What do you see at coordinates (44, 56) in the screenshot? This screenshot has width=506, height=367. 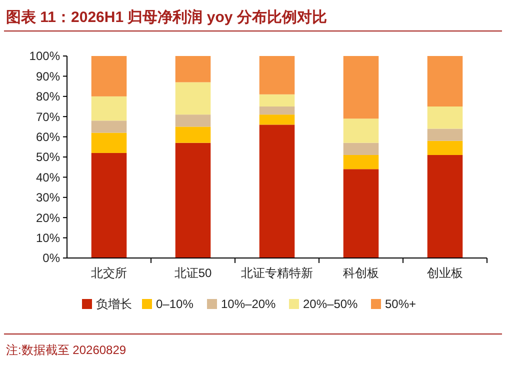 I see `y-tick-label: 100%` at bounding box center [44, 56].